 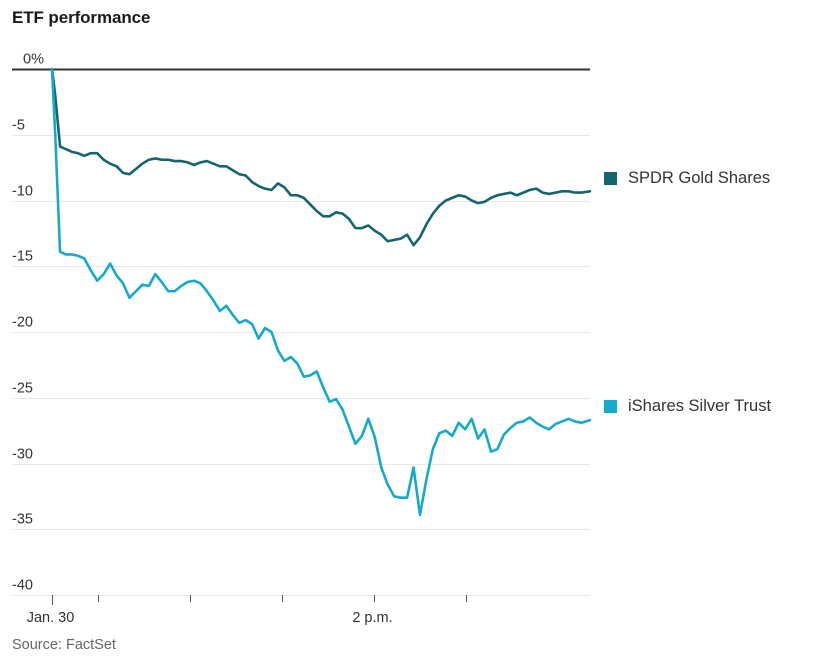 I want to click on y-axis-tick-label: -30, so click(x=22, y=455).